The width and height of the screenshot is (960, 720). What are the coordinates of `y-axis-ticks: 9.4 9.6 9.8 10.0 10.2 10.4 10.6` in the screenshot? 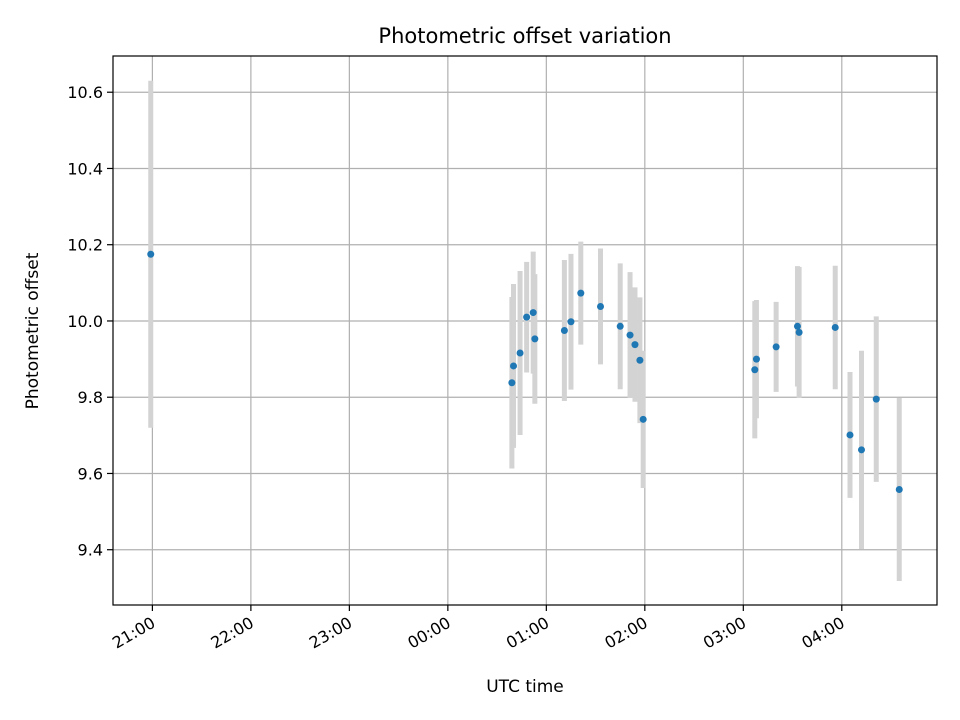 It's located at (90, 321).